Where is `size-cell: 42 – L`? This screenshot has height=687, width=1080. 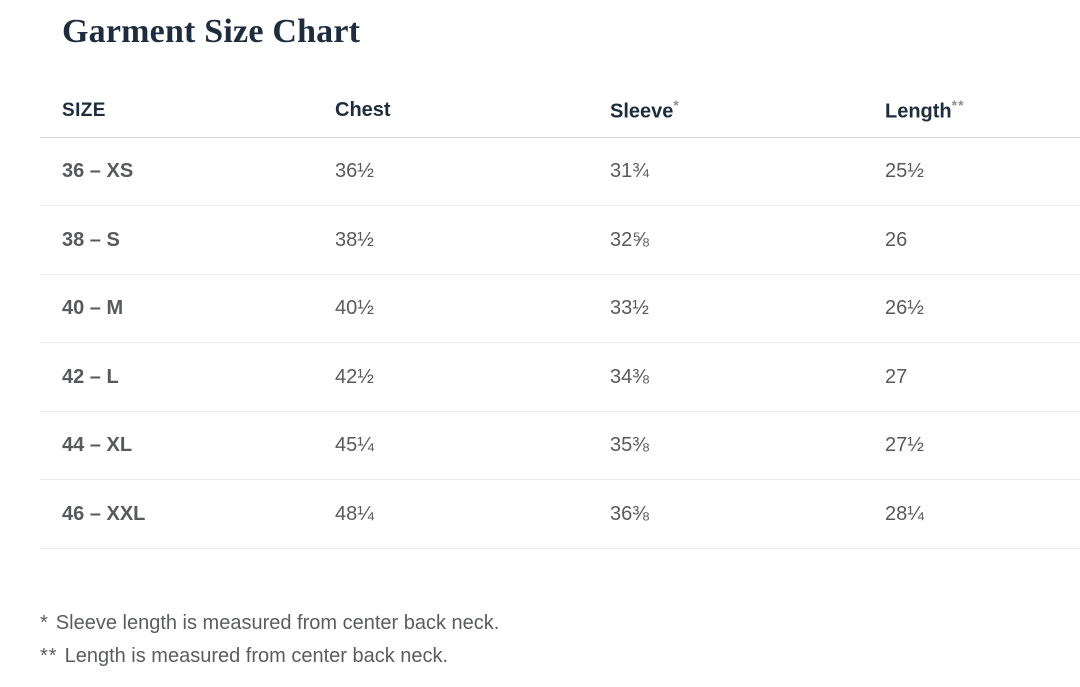
size-cell: 42 – L is located at coordinates (90, 376).